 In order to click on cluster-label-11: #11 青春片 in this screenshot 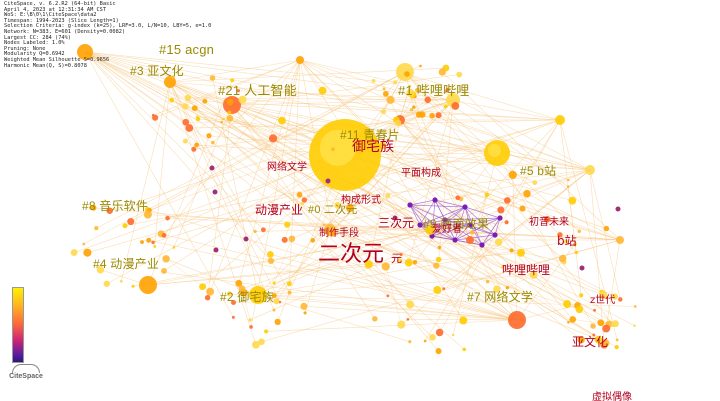, I will do `click(370, 135)`.